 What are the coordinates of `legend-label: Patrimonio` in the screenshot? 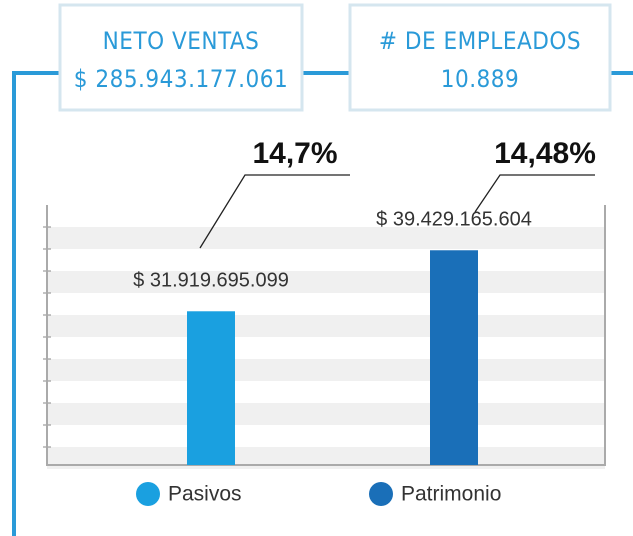 It's located at (451, 494).